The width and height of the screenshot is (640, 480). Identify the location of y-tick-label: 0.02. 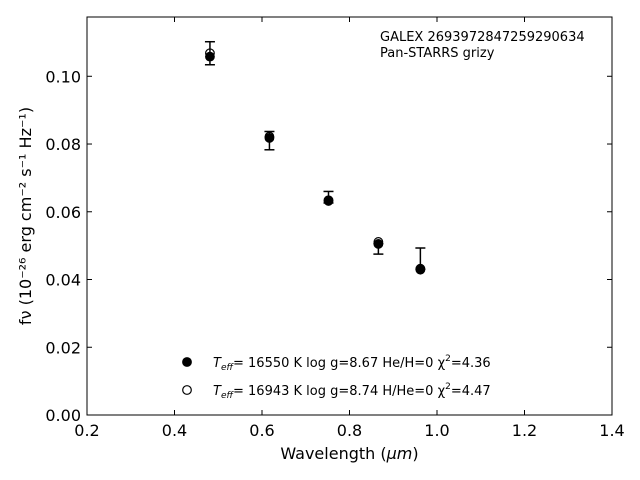
(63, 347).